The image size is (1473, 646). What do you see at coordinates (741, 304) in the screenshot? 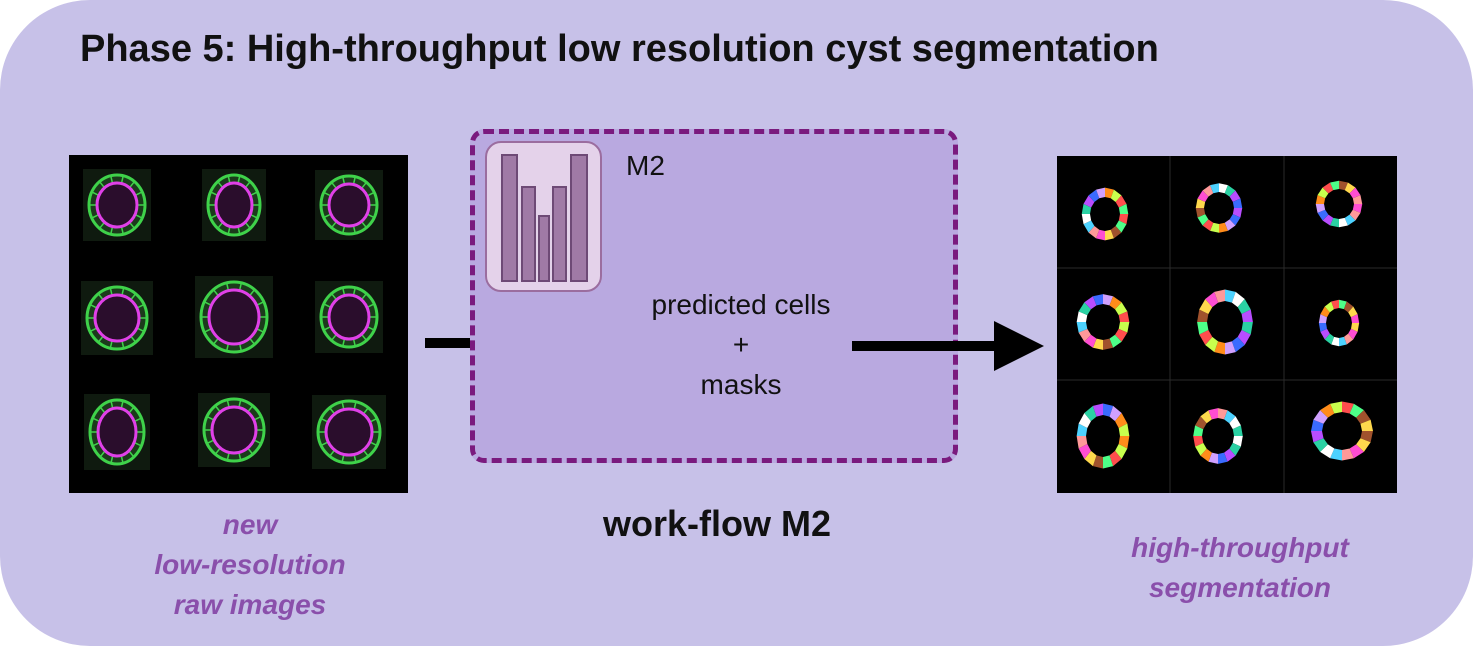
I see `output-line1: predicted cells` at bounding box center [741, 304].